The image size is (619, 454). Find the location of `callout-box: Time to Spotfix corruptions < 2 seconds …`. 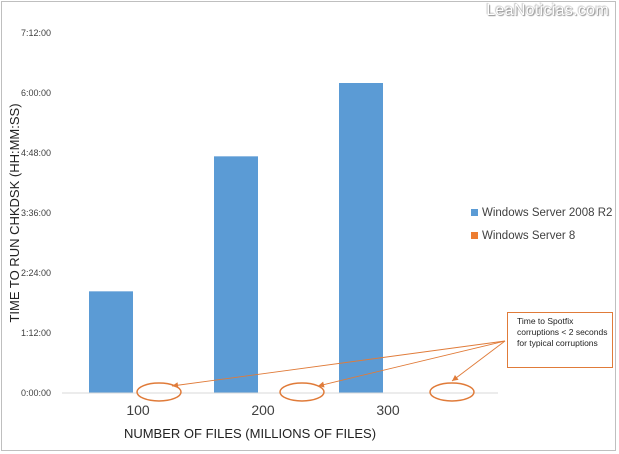

callout-box: Time to Spotfix corruptions < 2 seconds … is located at coordinates (560, 340).